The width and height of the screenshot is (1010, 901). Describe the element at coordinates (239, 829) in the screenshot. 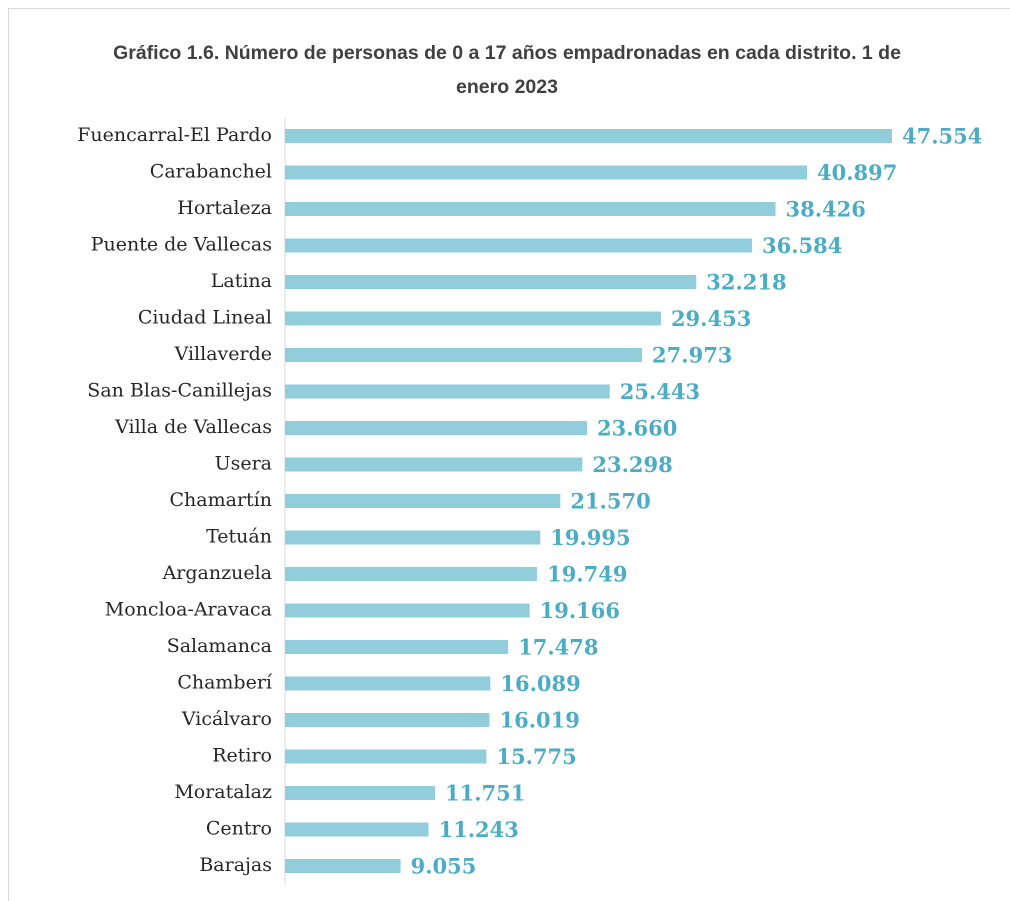

I see `category-label: Centro` at that location.